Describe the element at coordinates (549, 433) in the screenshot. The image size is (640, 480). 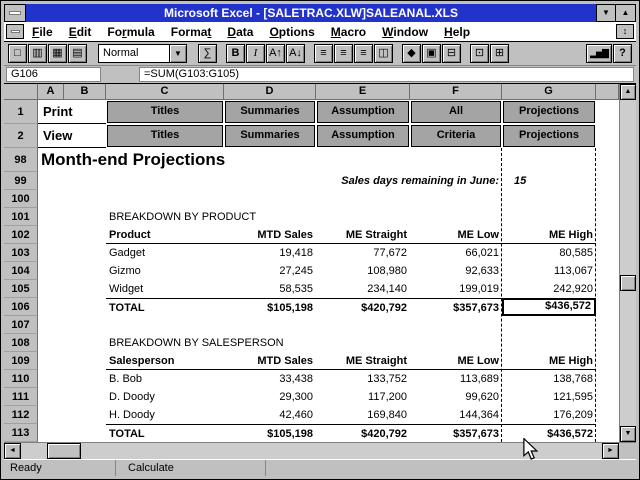
I see `cell-G113: $436,572` at that location.